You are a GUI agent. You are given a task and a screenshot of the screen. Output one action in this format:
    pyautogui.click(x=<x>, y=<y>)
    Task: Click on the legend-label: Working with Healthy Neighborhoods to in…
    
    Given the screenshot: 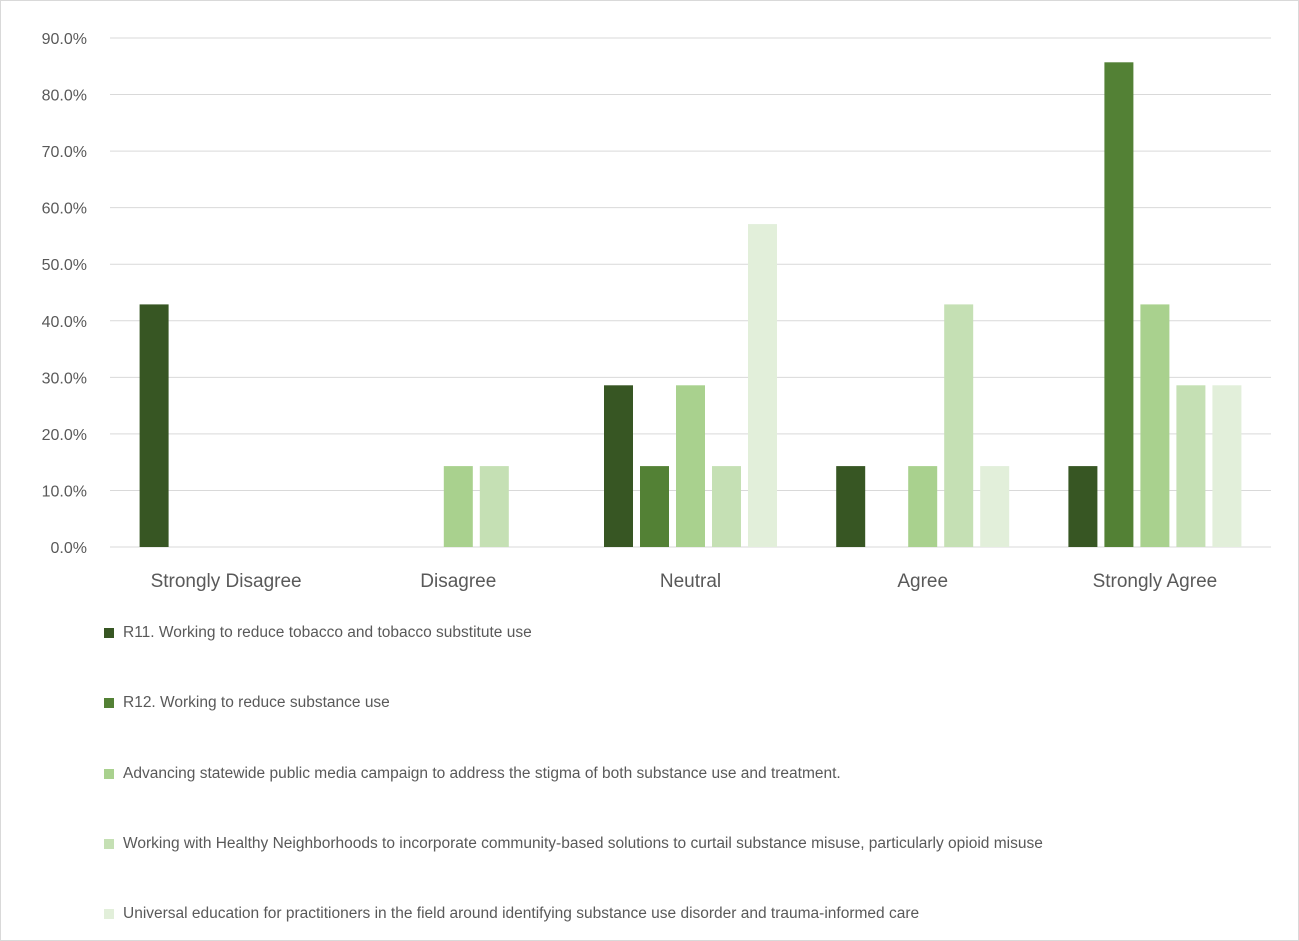 What is the action you would take?
    pyautogui.click(x=583, y=843)
    